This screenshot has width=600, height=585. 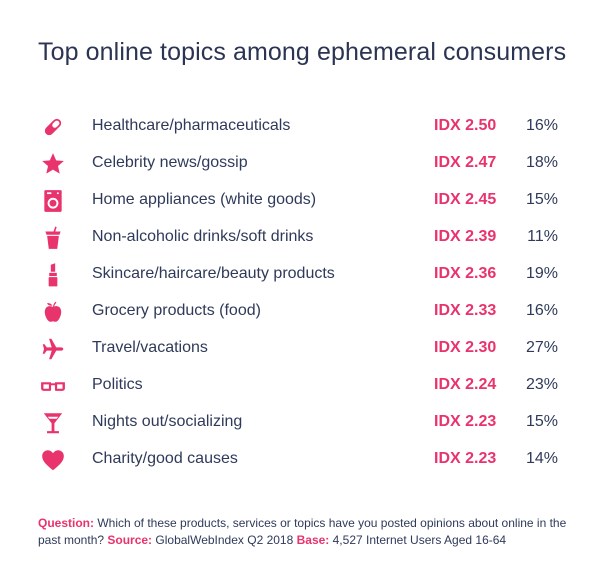 I want to click on table-row: Grocery products (food) IDX 2.33 16%, so click(x=300, y=311).